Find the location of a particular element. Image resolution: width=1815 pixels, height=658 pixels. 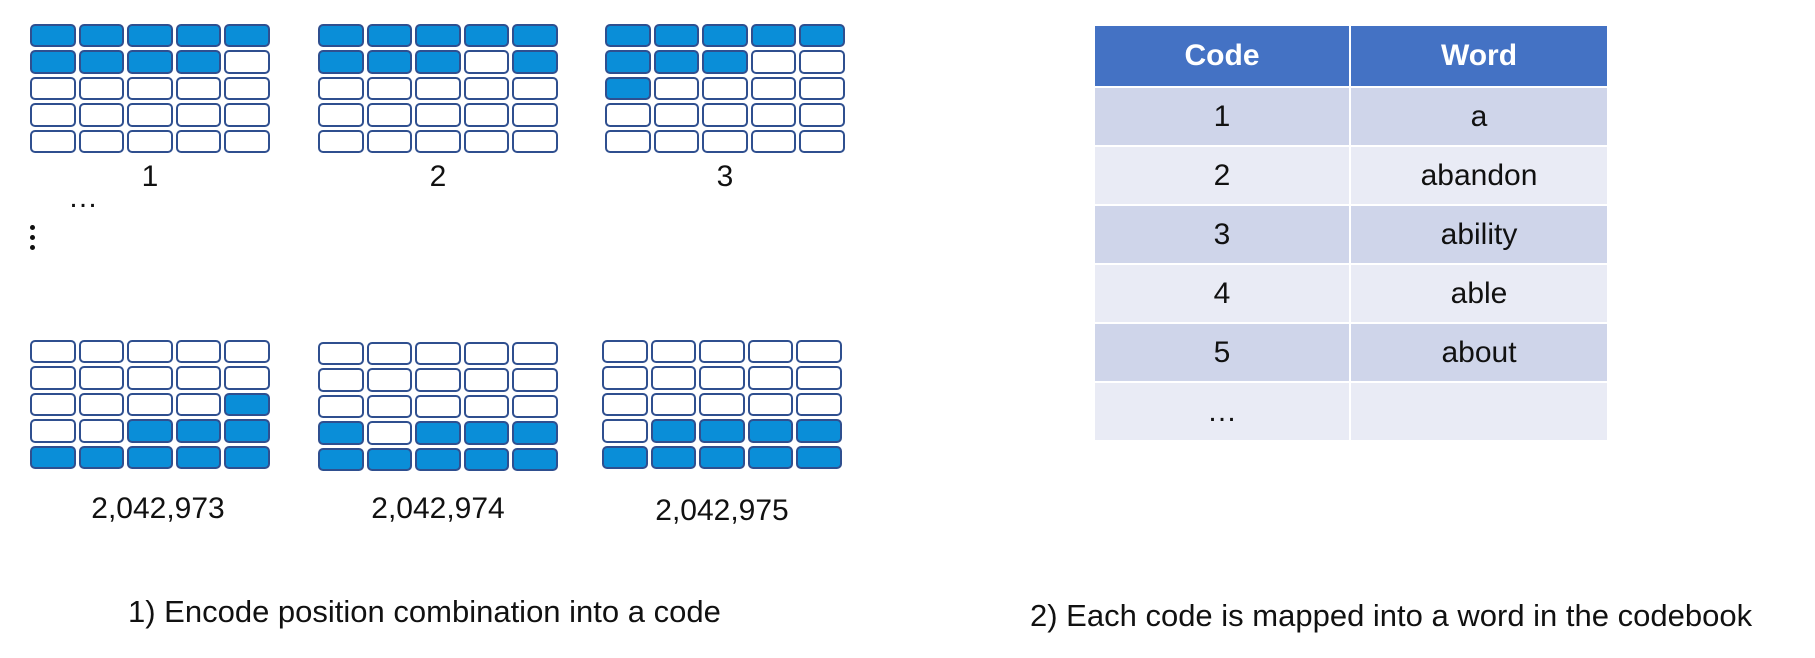

word-cell is located at coordinates (1479, 411).